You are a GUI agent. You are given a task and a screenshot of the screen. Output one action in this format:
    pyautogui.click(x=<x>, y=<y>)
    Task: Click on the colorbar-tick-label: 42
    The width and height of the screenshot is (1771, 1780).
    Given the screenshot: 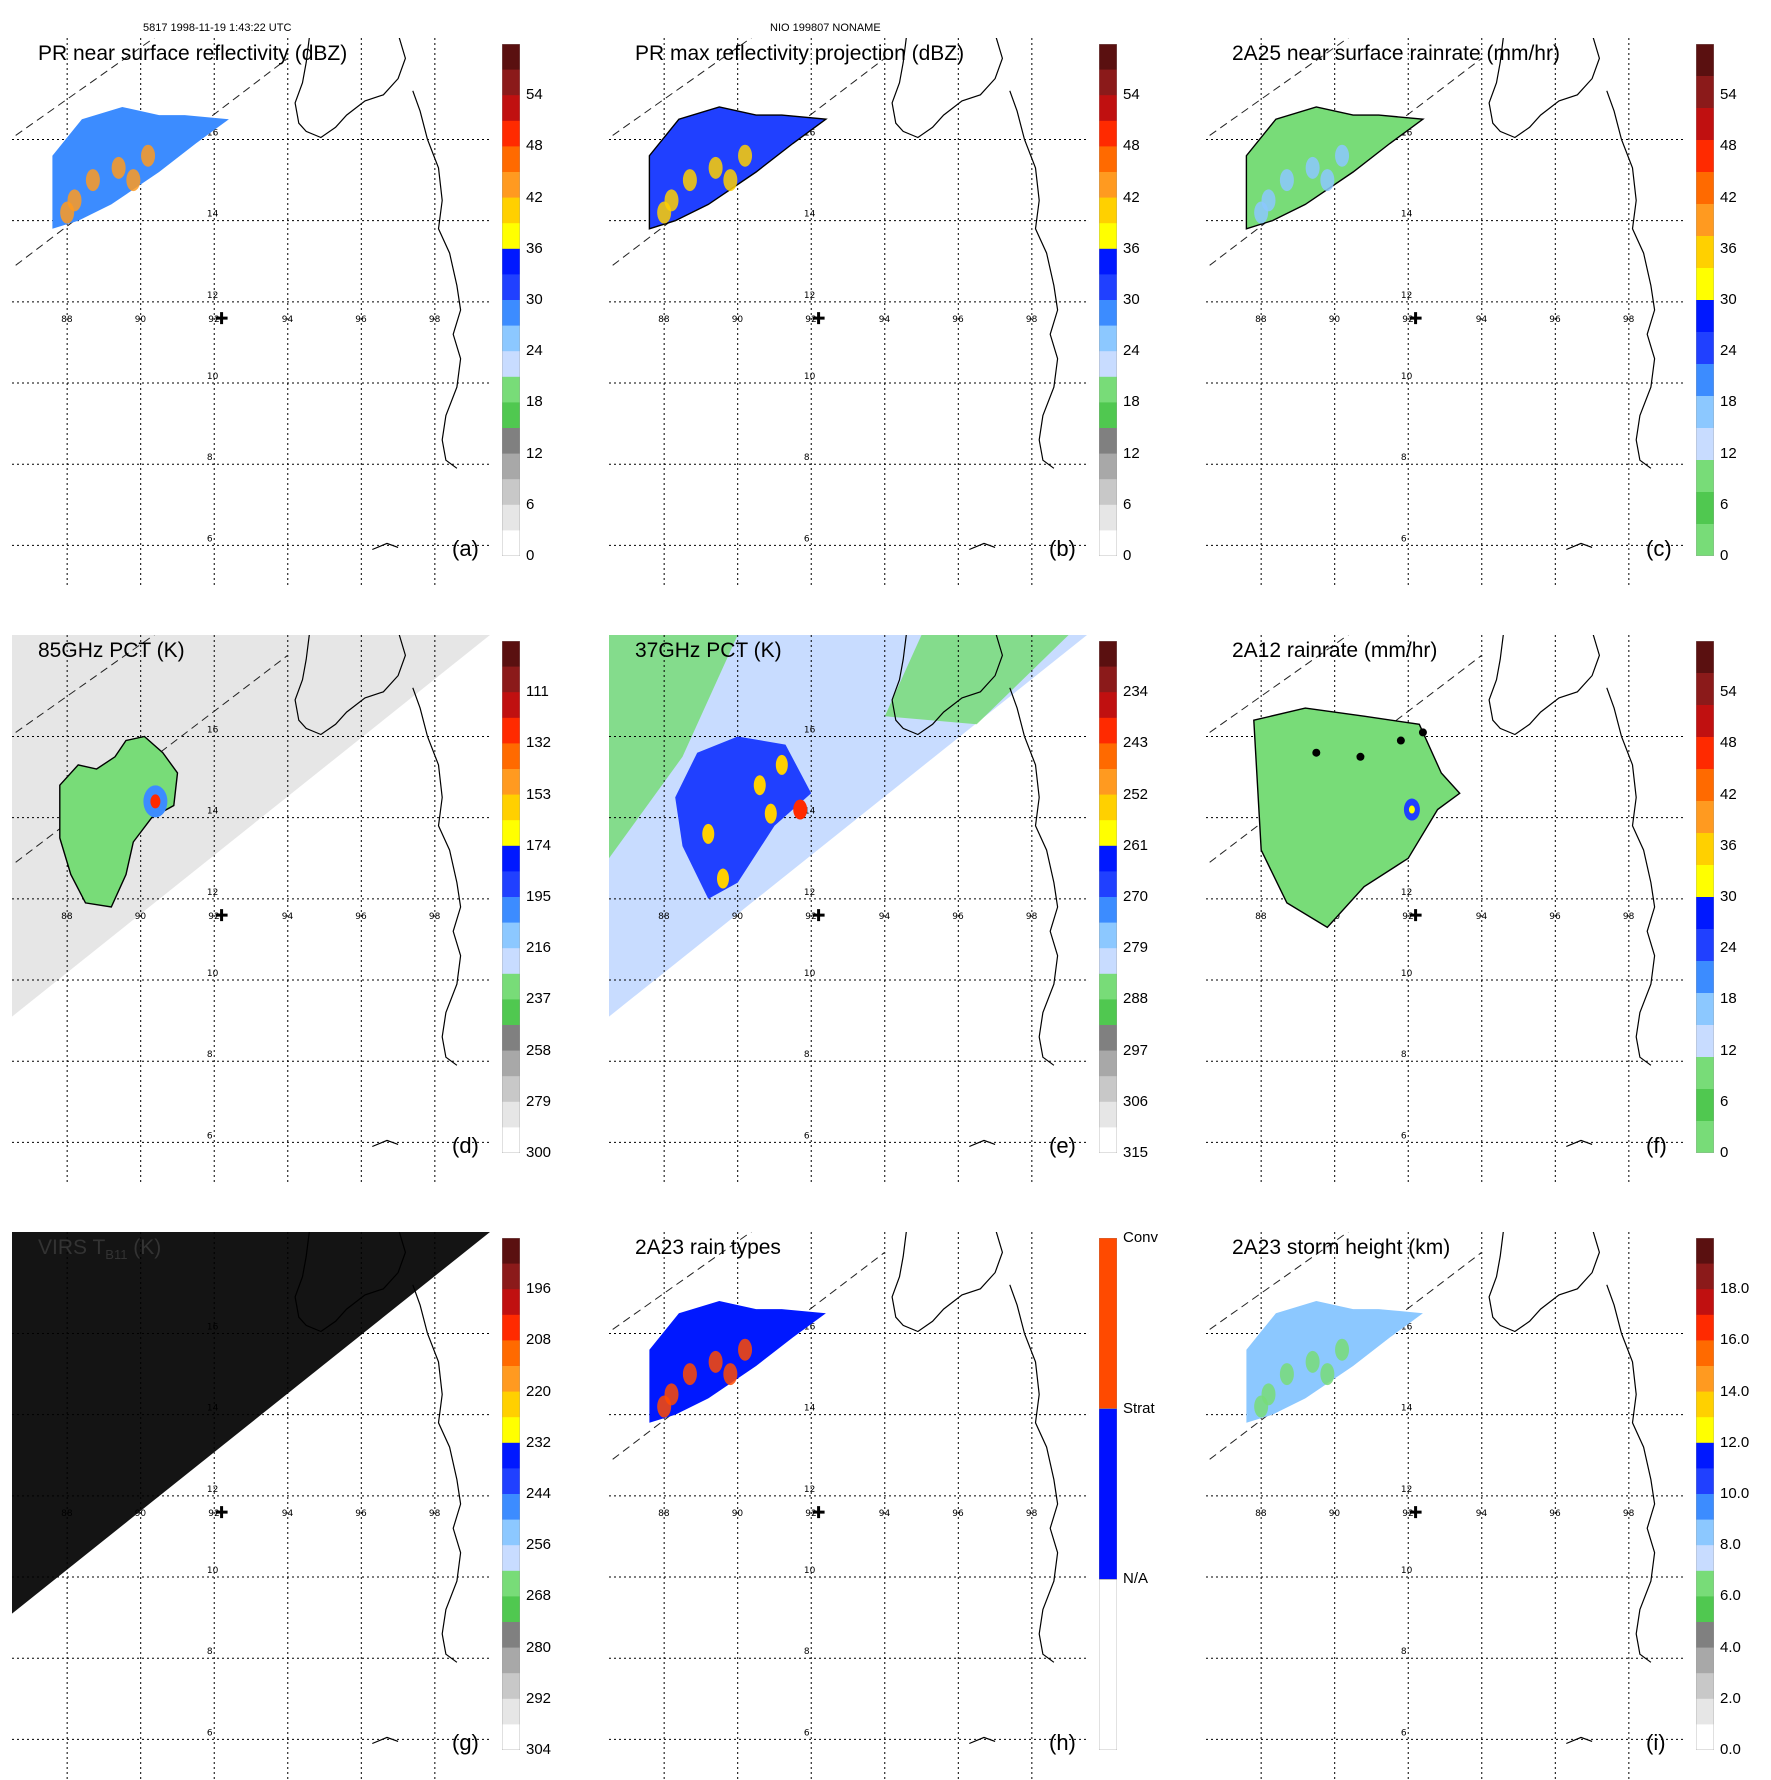 What is the action you would take?
    pyautogui.click(x=1728, y=197)
    